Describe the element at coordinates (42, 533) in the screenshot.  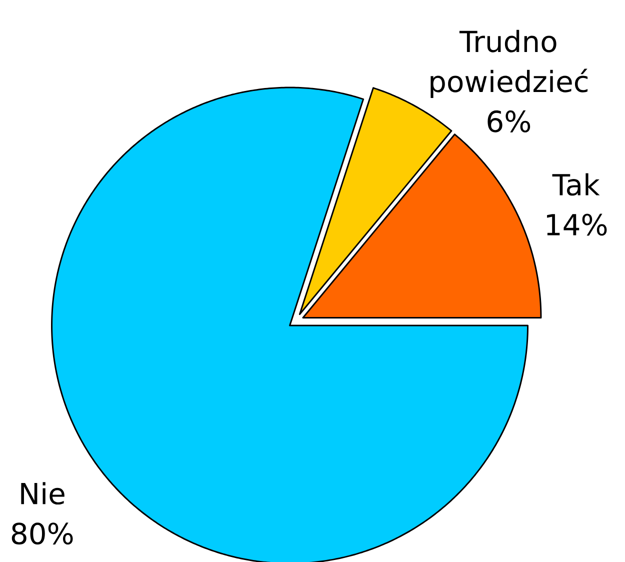
I see `data-label: 80%` at that location.